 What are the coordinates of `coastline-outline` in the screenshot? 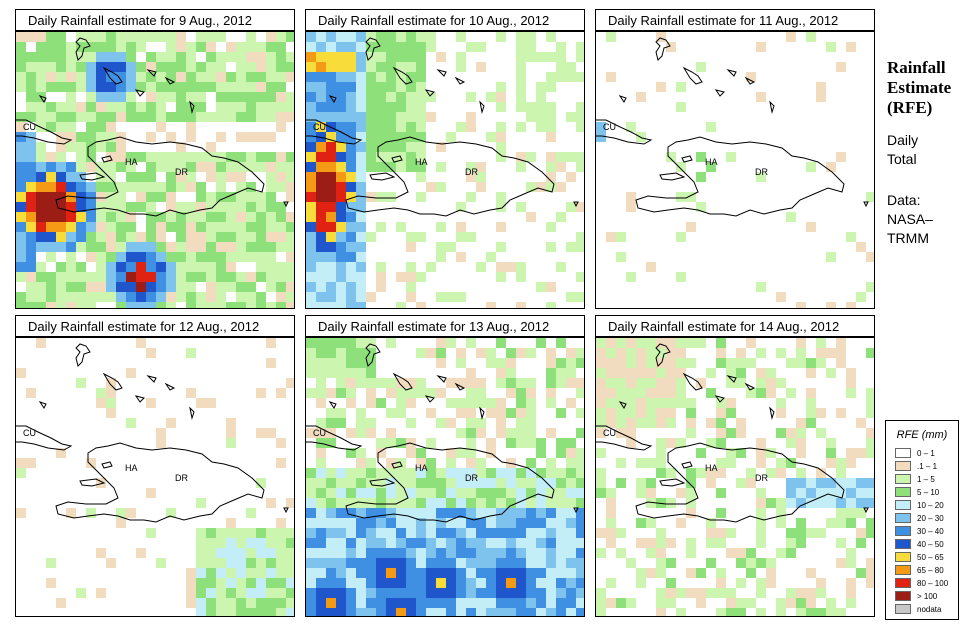 It's located at (152, 433).